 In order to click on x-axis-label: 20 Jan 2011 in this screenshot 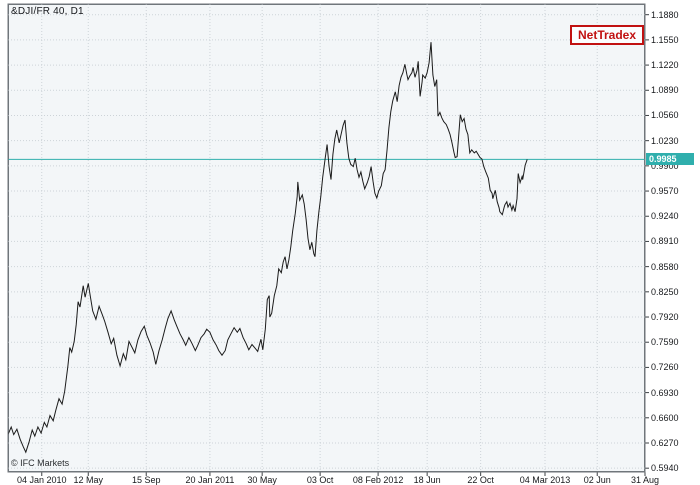, I will do `click(210, 480)`.